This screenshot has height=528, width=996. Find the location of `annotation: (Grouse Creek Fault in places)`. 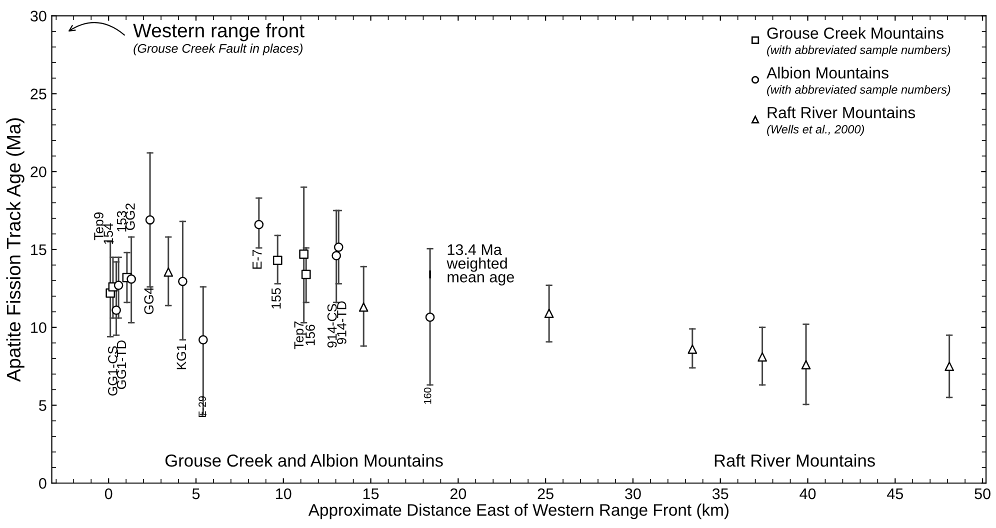

annotation: (Grouse Creek Fault in places) is located at coordinates (218, 50).